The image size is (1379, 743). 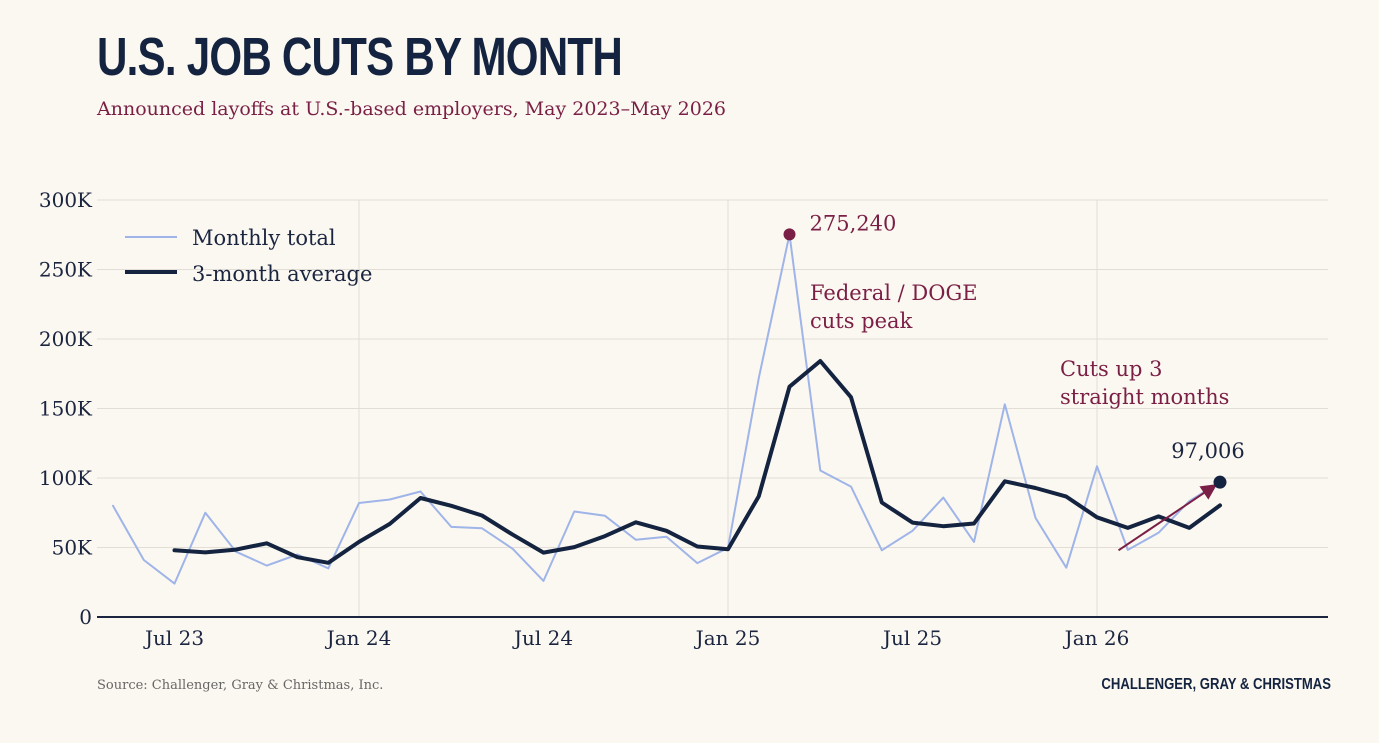 What do you see at coordinates (66, 478) in the screenshot?
I see `y-tick-label: 100K` at bounding box center [66, 478].